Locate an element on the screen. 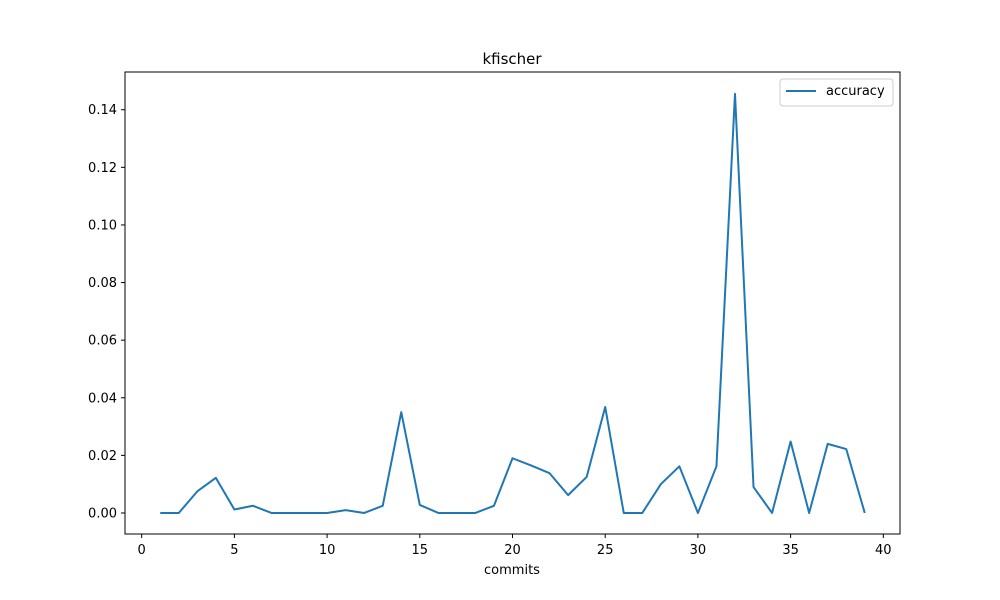  x-axis-title: commits is located at coordinates (512, 570).